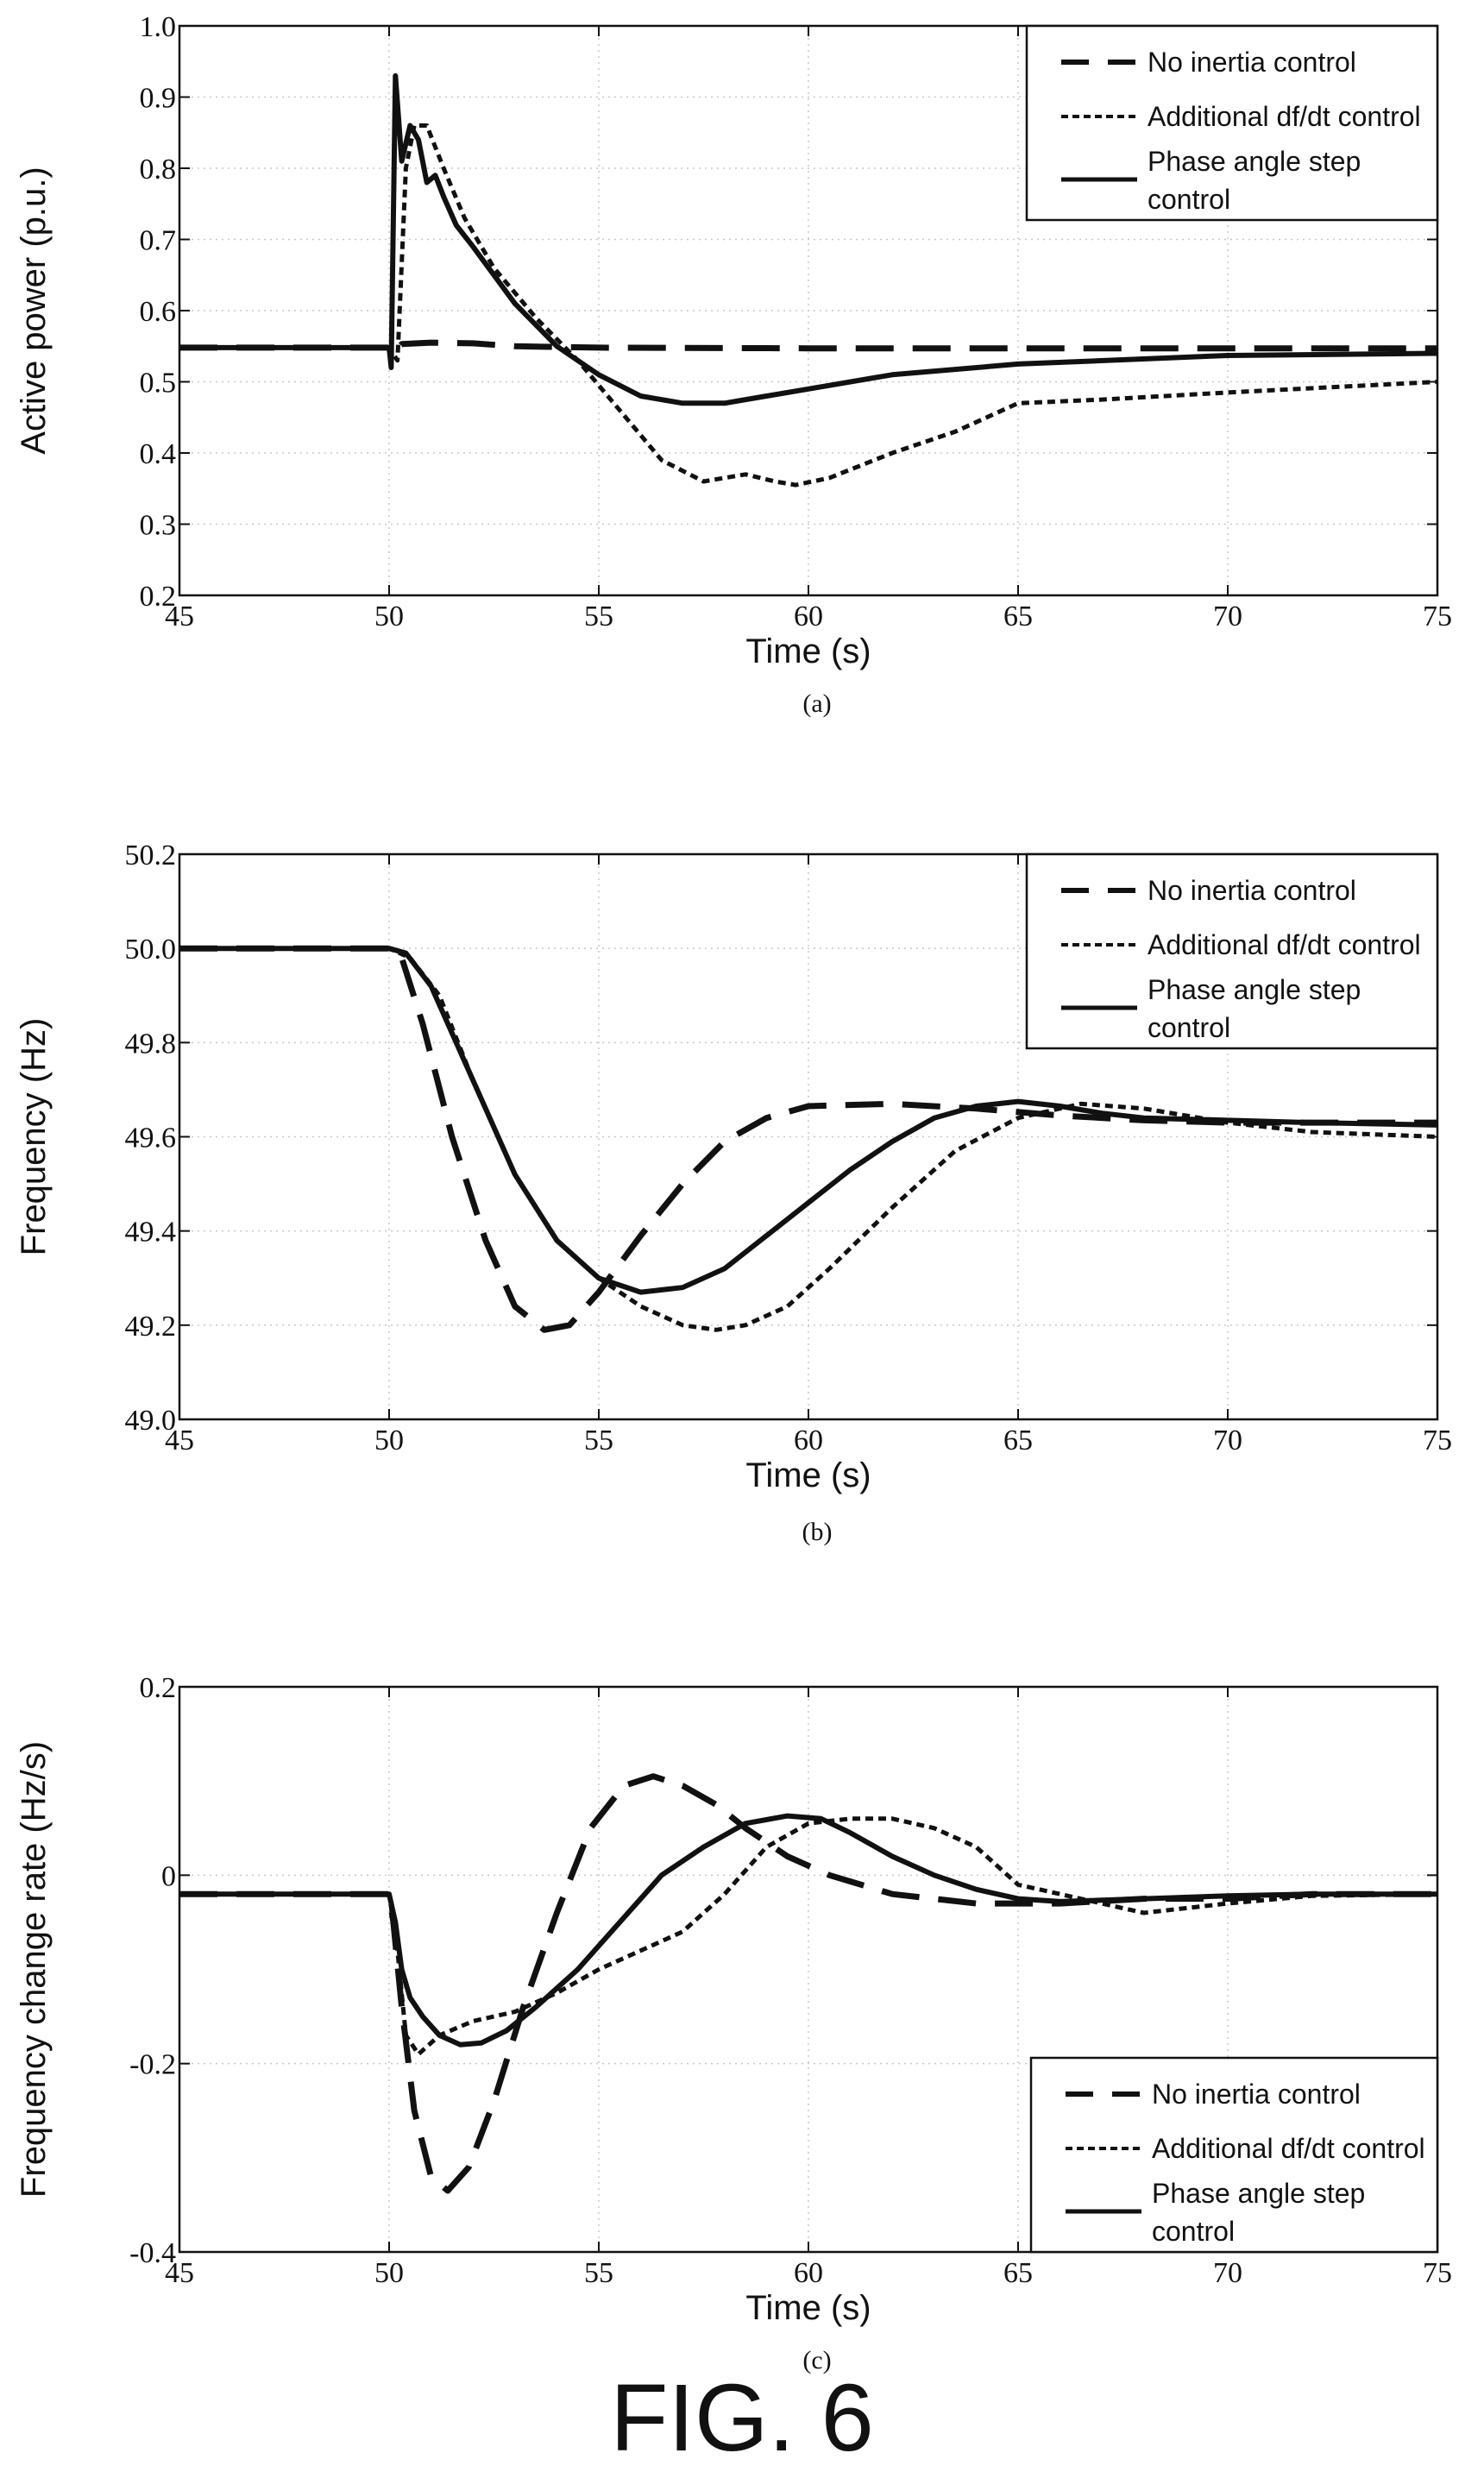 This screenshot has height=2472, width=1484. I want to click on panel-a-series-dashed-line, so click(808, 347).